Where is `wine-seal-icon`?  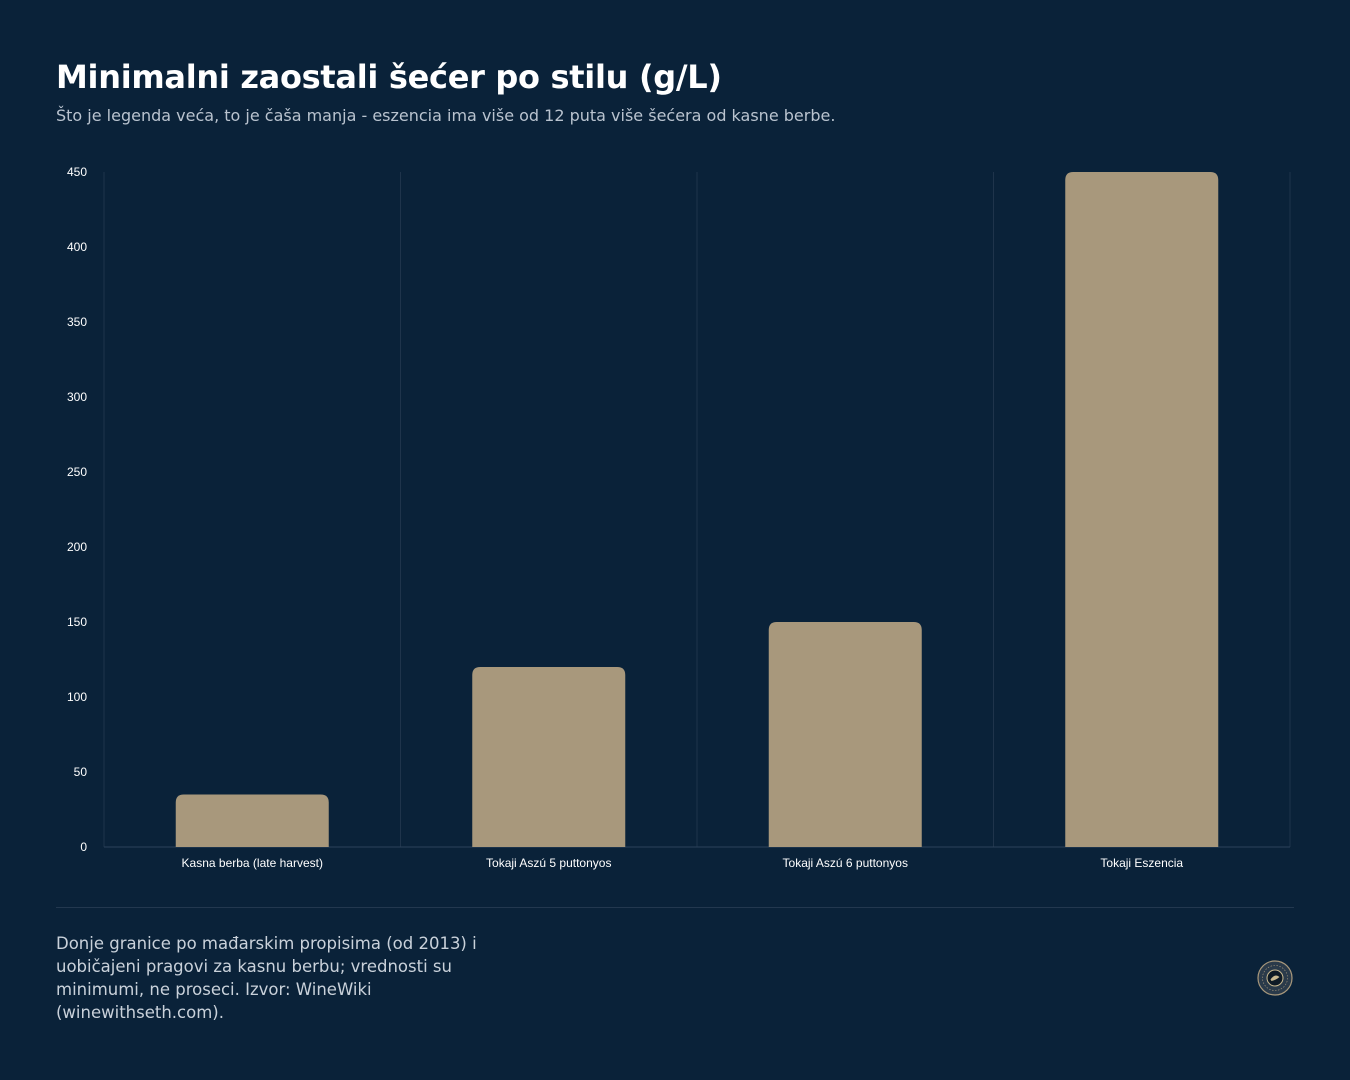
wine-seal-icon is located at coordinates (1275, 978).